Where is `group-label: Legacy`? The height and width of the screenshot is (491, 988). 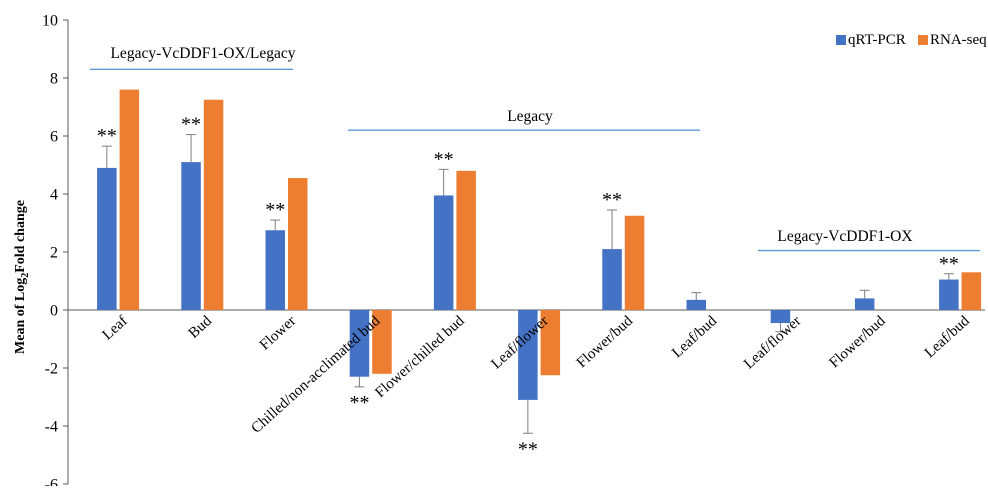
group-label: Legacy is located at coordinates (530, 116).